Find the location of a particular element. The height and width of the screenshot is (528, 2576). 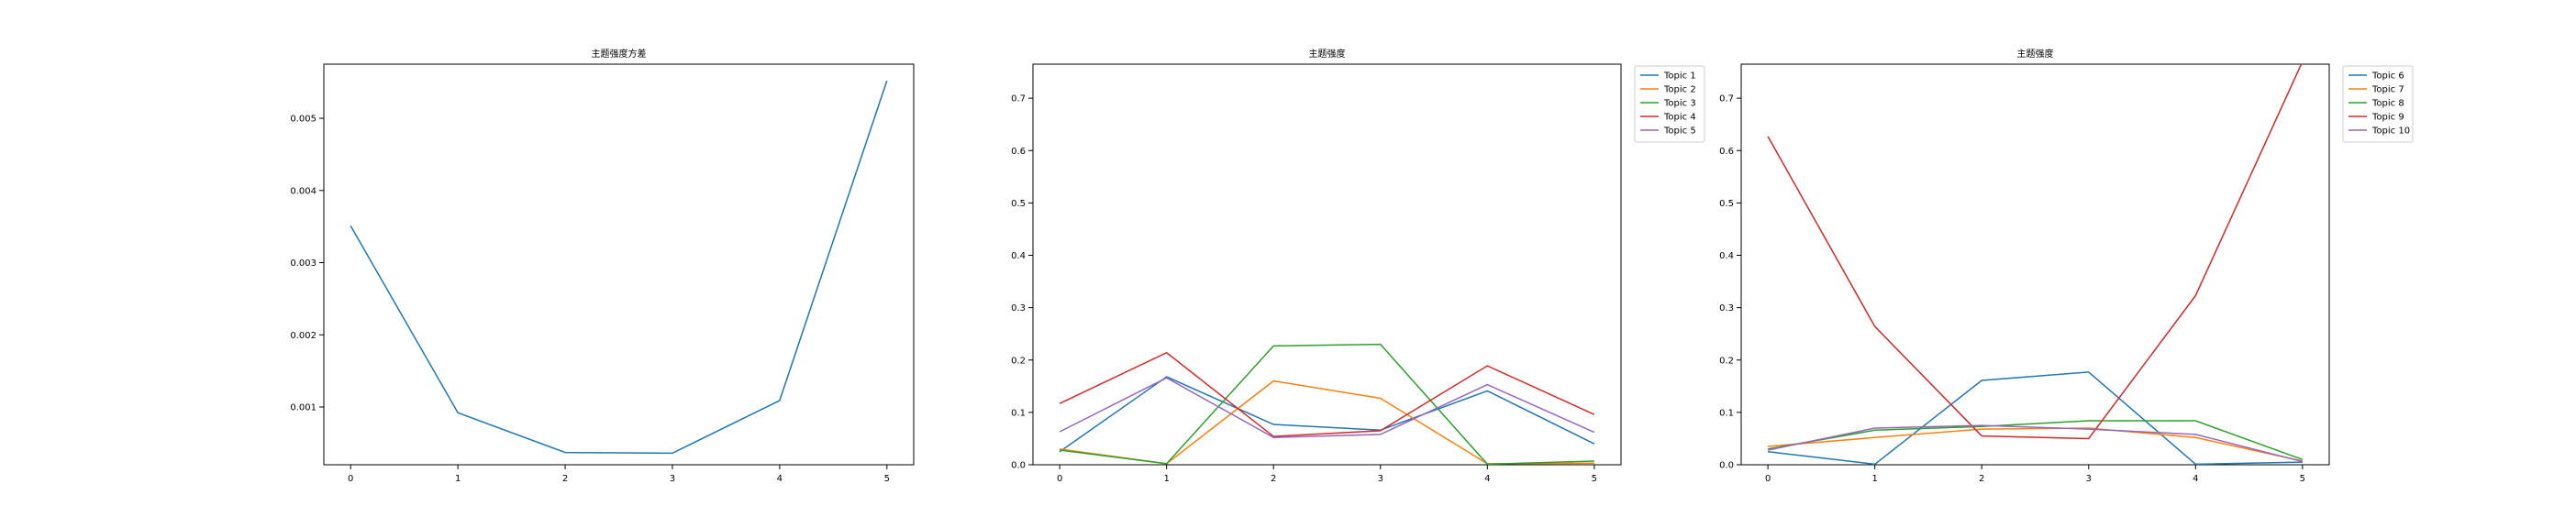

legend-label: Topic 4 is located at coordinates (1679, 118).